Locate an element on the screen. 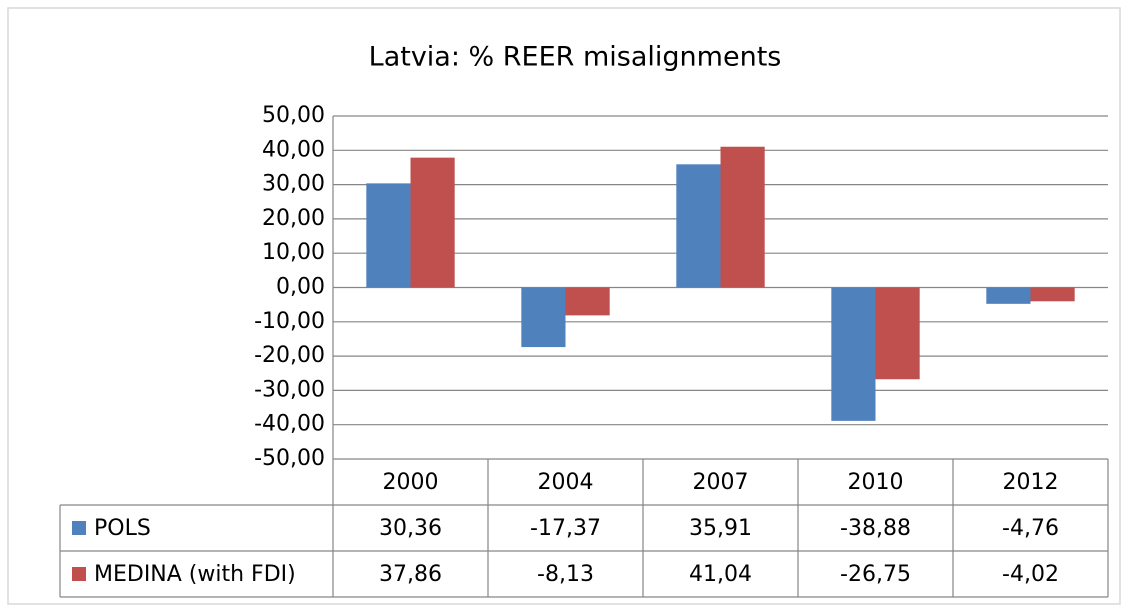 The width and height of the screenshot is (1128, 608). table-value: -4,02 is located at coordinates (1030, 574).